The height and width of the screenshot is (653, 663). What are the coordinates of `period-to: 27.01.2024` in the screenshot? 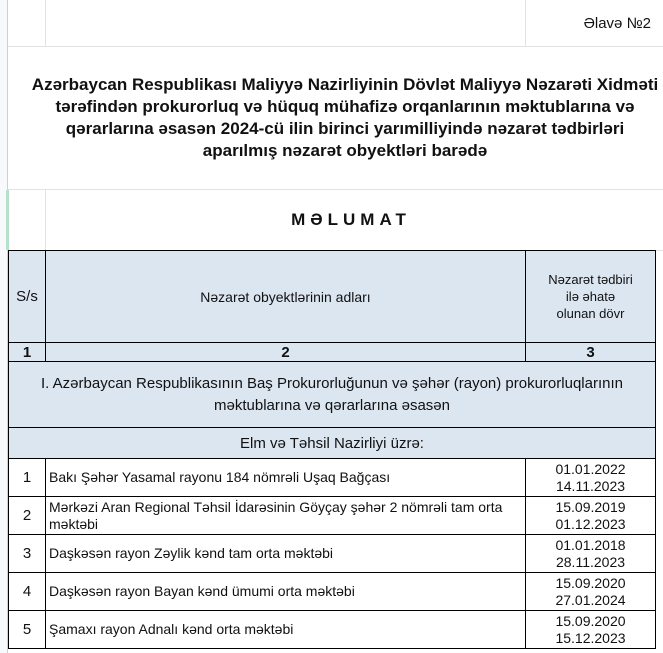 It's located at (590, 599).